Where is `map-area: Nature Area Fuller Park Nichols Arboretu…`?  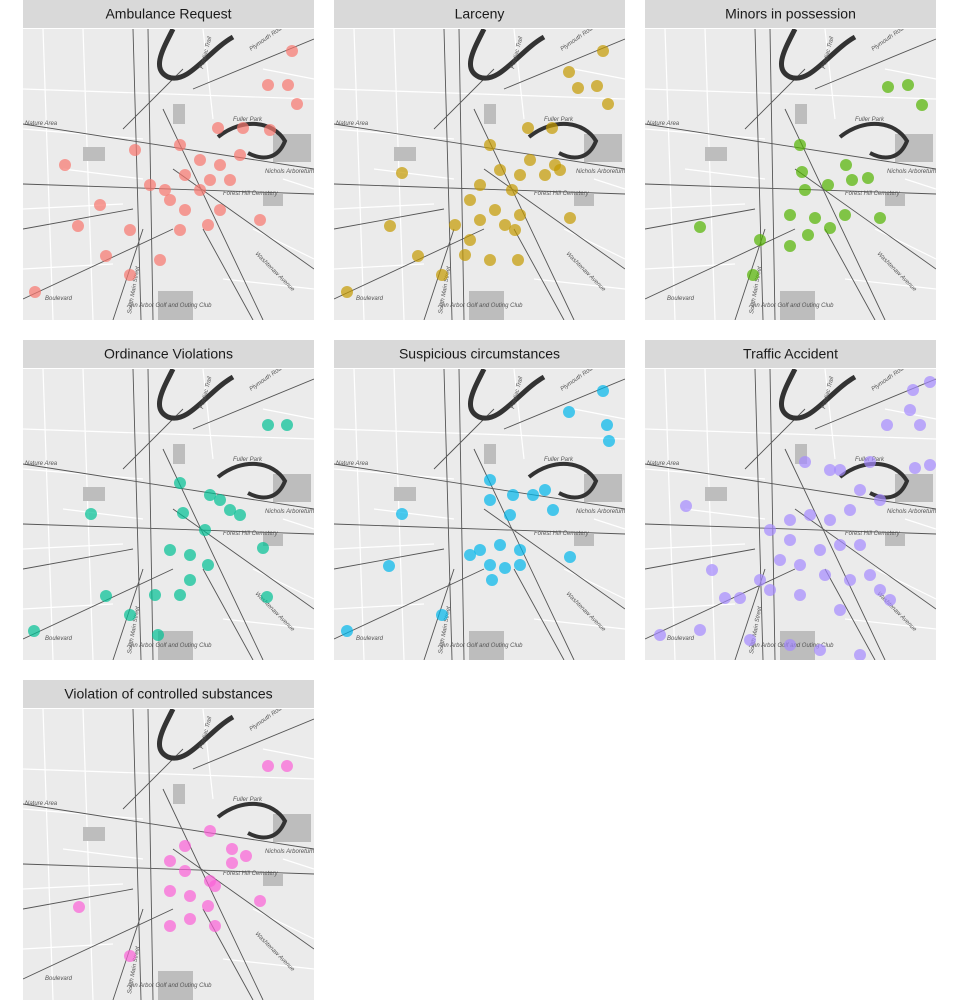
map-area: Nature Area Fuller Park Nichols Arboretu… is located at coordinates (790, 174).